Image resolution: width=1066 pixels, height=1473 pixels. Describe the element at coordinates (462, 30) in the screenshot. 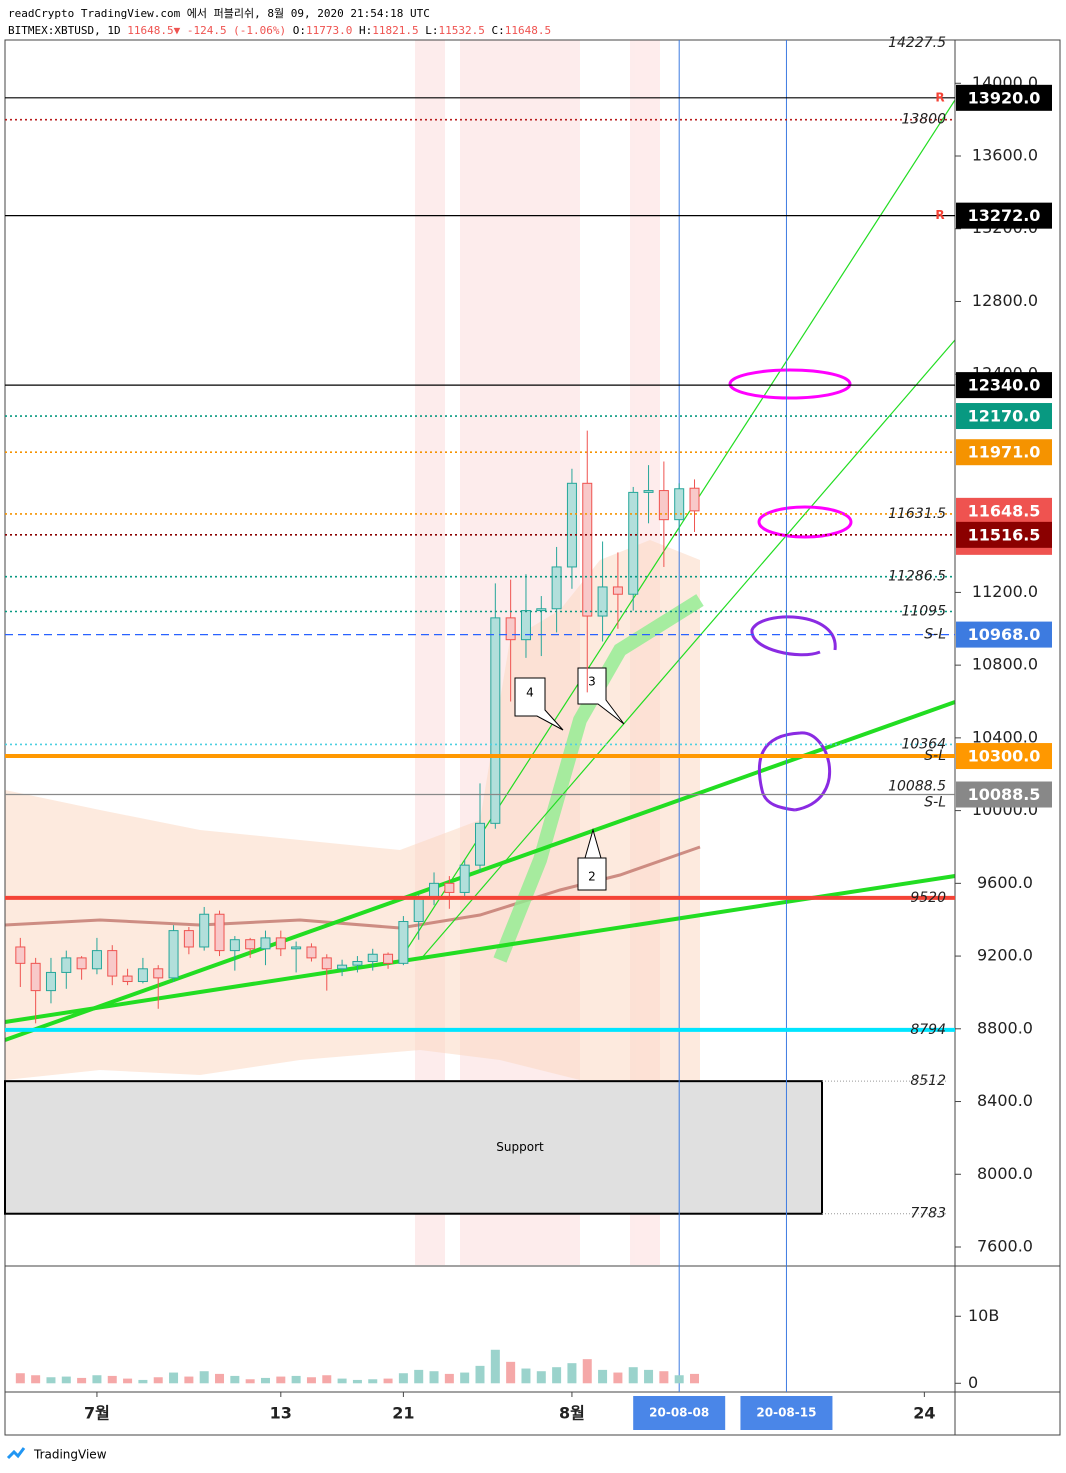

I see `l: 11532.5` at that location.